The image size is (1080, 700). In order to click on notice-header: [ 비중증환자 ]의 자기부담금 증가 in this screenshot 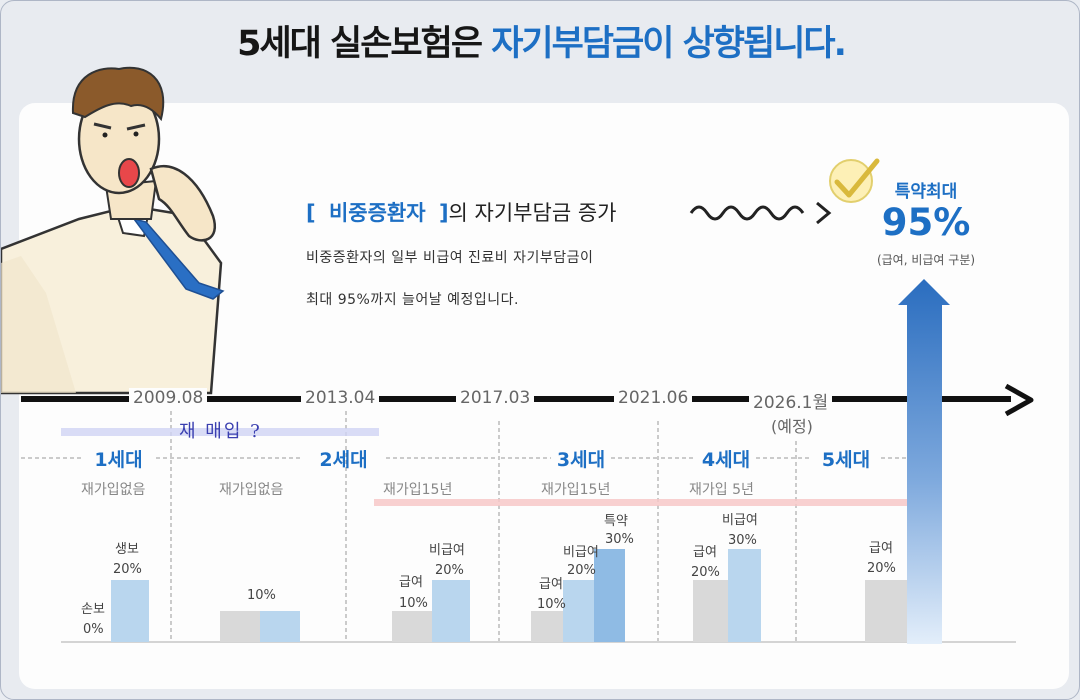, I will do `click(461, 212)`.